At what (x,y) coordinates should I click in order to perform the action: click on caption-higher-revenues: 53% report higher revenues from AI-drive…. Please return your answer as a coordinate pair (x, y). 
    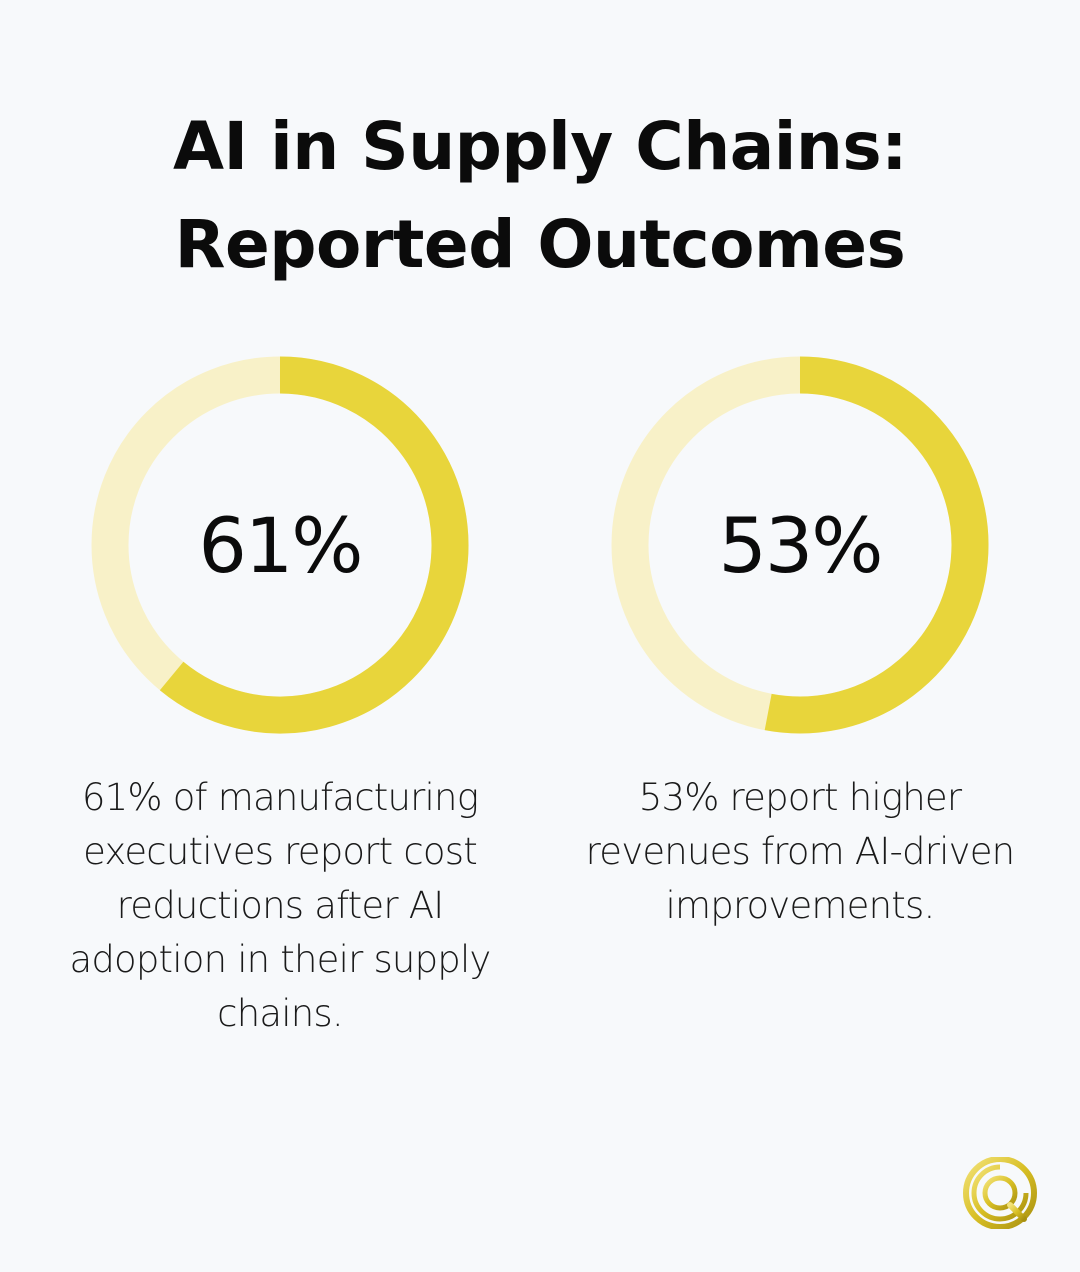
    Looking at the image, I should click on (800, 851).